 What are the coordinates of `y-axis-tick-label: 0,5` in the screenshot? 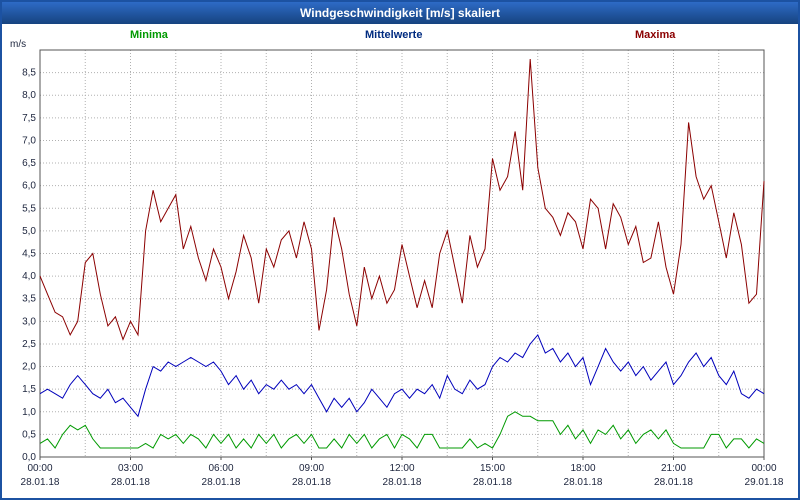 It's located at (29, 434).